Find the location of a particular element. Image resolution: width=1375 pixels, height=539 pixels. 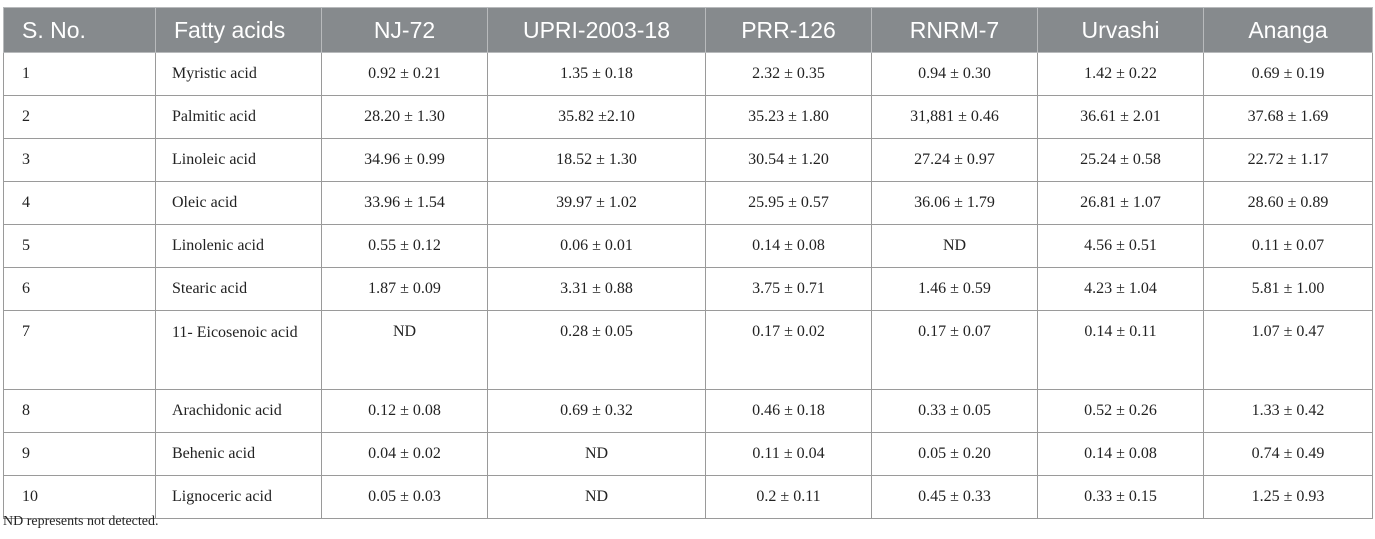

value-cell: 0.45 ± 0.33 is located at coordinates (954, 497).